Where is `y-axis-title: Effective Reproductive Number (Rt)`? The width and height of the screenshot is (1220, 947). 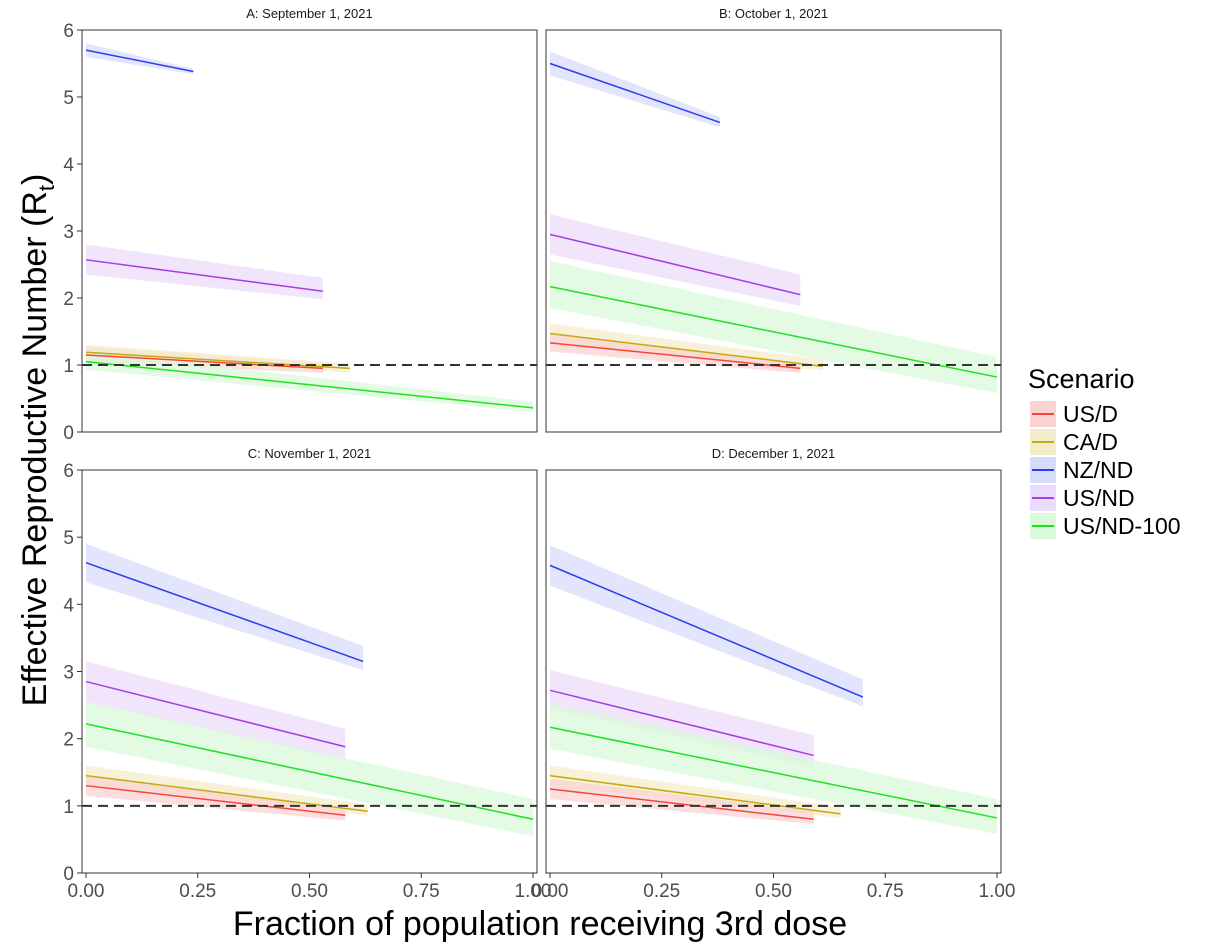 y-axis-title: Effective Reproductive Number (Rt) is located at coordinates (37, 440).